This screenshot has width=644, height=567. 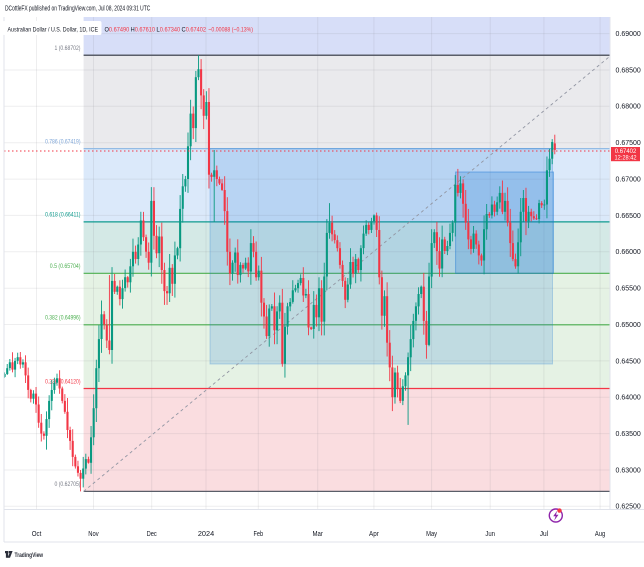 I want to click on svg-text: 0.66000, so click(x=628, y=252).